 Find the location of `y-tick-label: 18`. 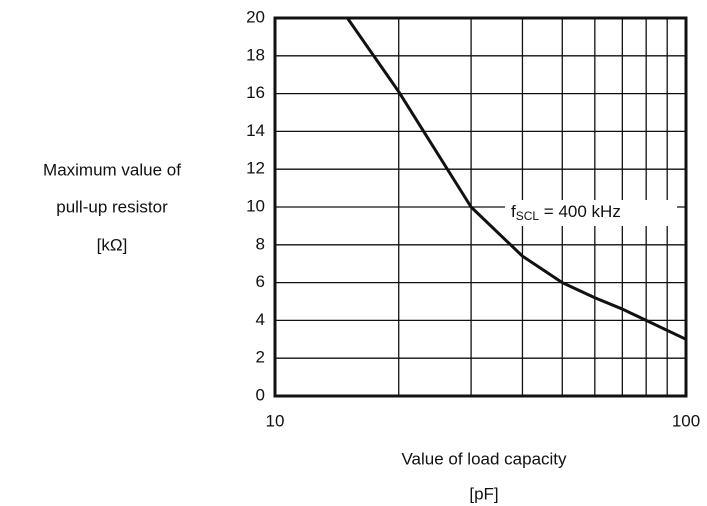

y-tick-label: 18 is located at coordinates (255, 54).